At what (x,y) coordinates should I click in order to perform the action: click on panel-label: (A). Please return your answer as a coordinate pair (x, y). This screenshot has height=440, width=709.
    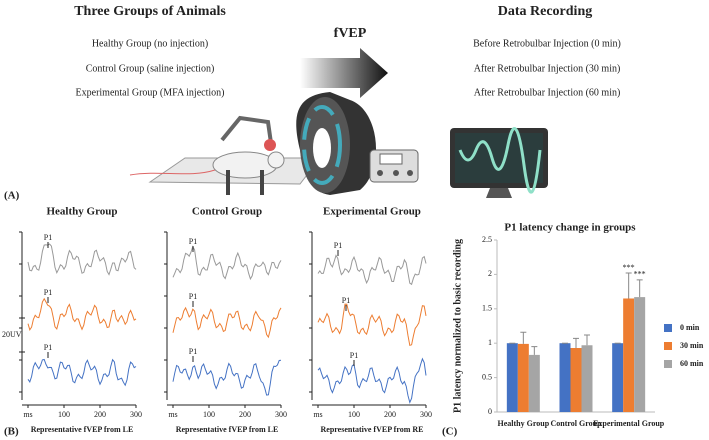
    Looking at the image, I should click on (12, 196).